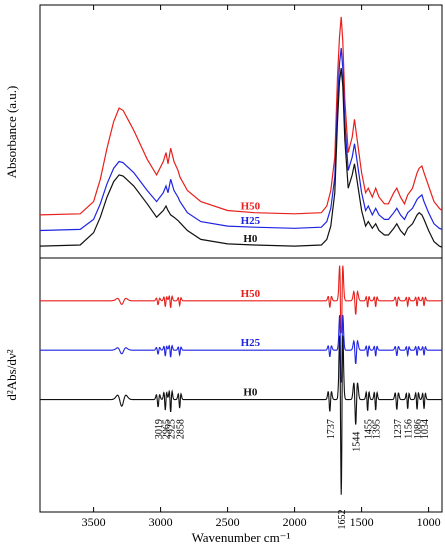 The height and width of the screenshot is (555, 445). I want to click on bottom-series-label-h25: H25, so click(251, 343).